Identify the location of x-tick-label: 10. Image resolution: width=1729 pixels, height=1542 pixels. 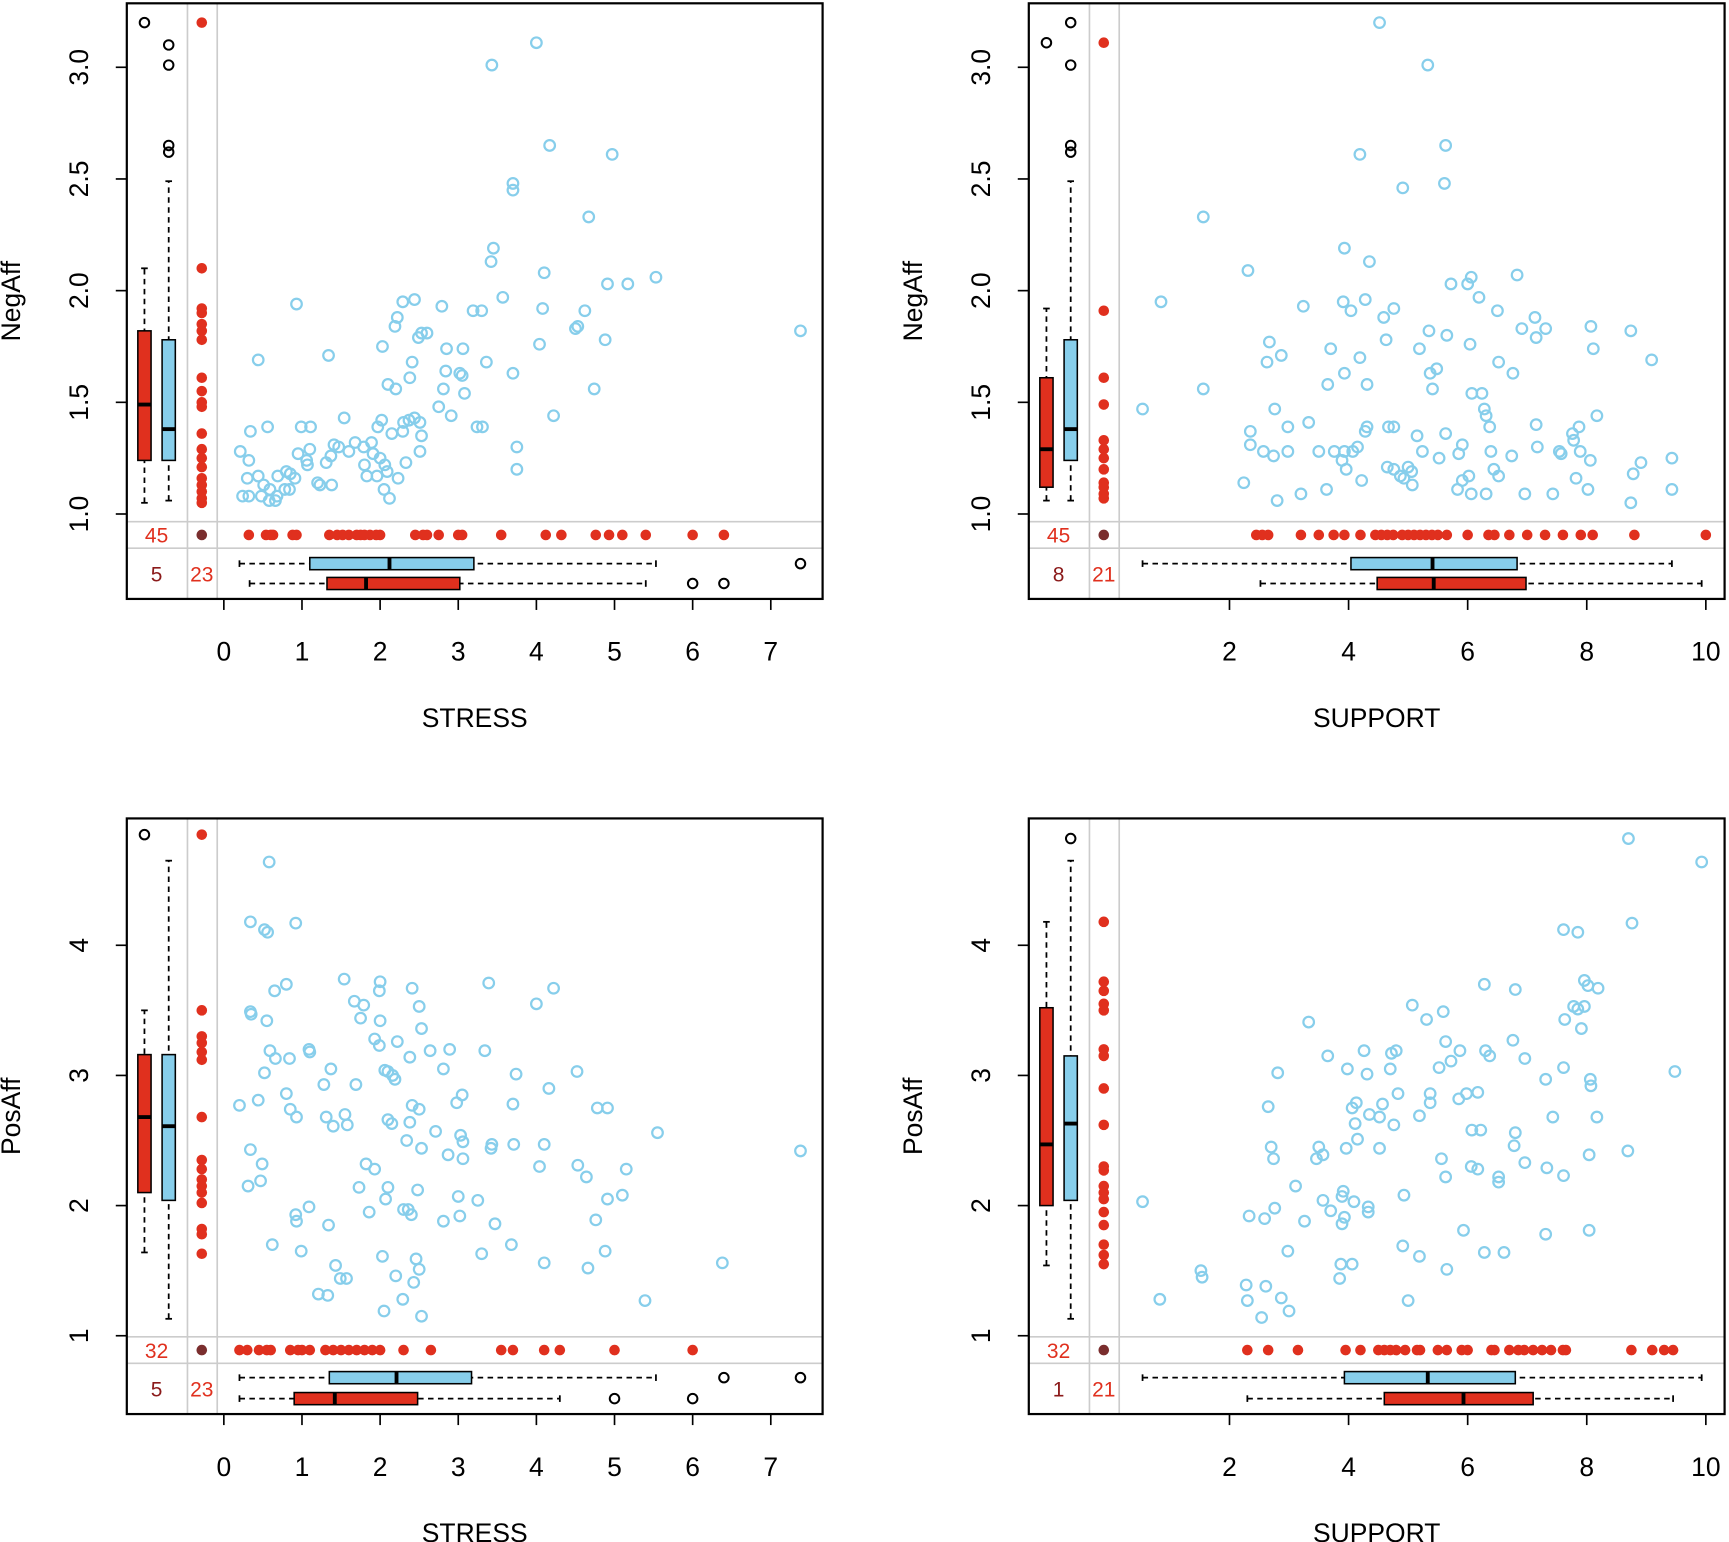
(1705, 652).